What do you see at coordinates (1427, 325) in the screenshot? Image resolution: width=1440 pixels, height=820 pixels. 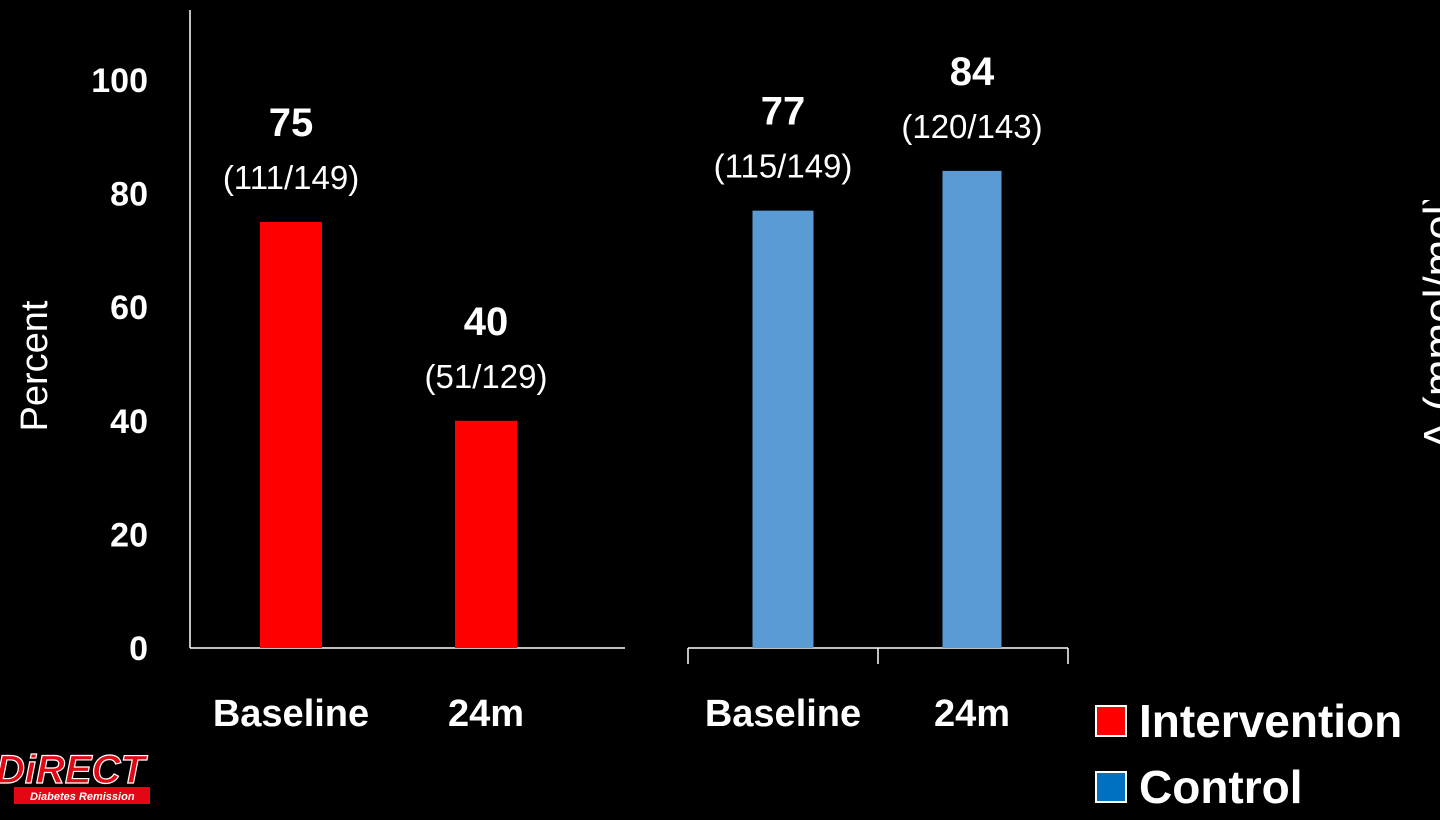 I see `right-chart-axis-label-text: Δ (mmol/mol)` at bounding box center [1427, 325].